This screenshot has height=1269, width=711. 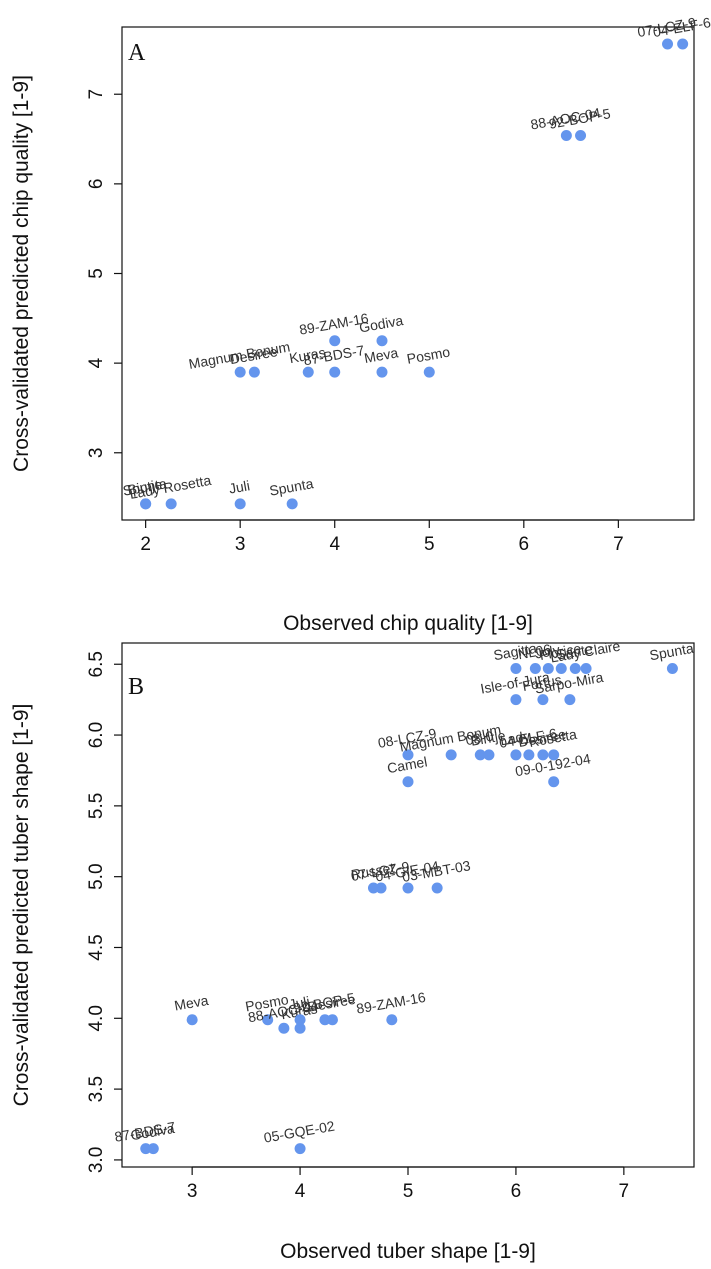 I want to click on x-tick-label: 4, so click(x=300, y=1191).